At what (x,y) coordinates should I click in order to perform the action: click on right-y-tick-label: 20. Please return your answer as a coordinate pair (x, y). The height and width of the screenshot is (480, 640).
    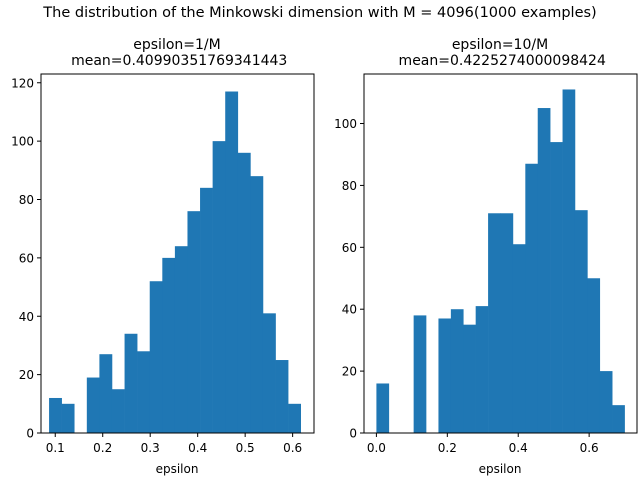
    Looking at the image, I should click on (349, 372).